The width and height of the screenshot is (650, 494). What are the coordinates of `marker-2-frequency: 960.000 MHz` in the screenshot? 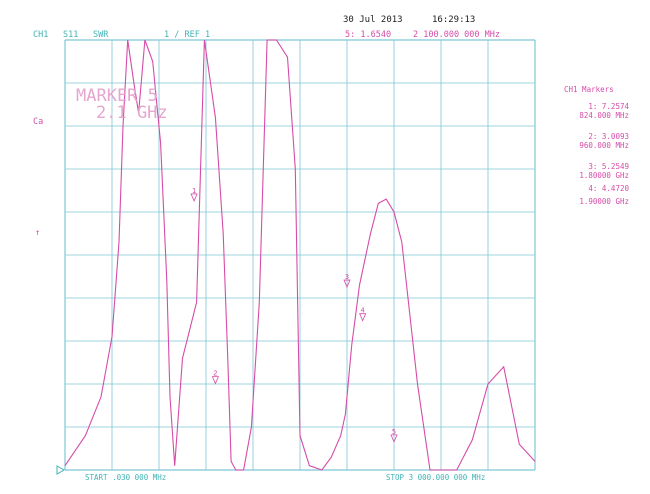 It's located at (604, 145).